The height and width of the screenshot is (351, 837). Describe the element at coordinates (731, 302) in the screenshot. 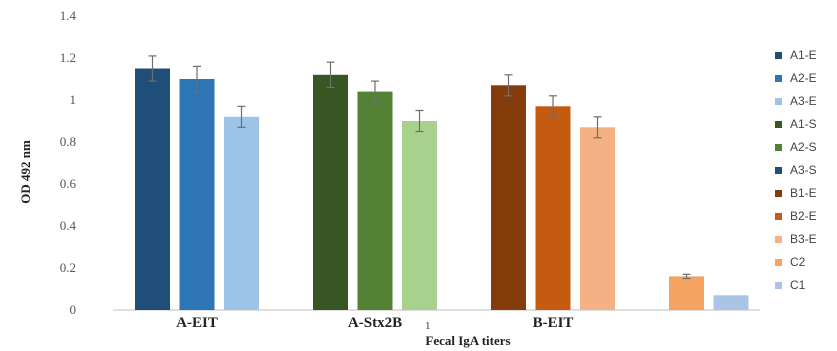

I see `bar-c1` at that location.